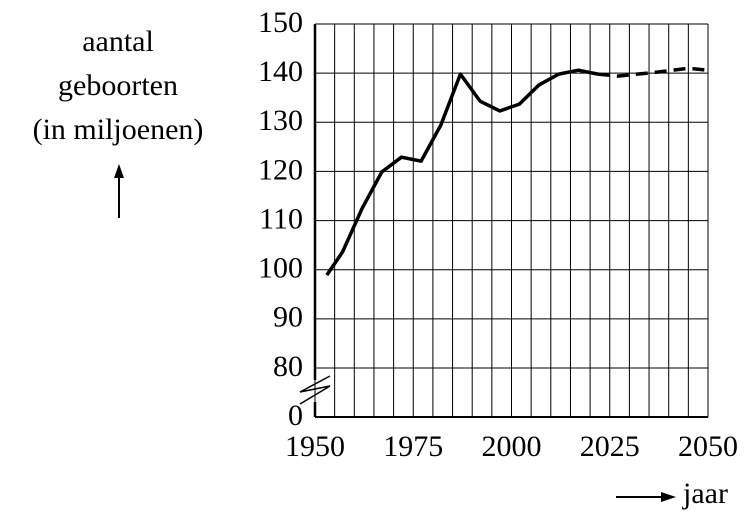 The height and width of the screenshot is (530, 754). Describe the element at coordinates (280, 71) in the screenshot. I see `y-tick-label: 140` at that location.